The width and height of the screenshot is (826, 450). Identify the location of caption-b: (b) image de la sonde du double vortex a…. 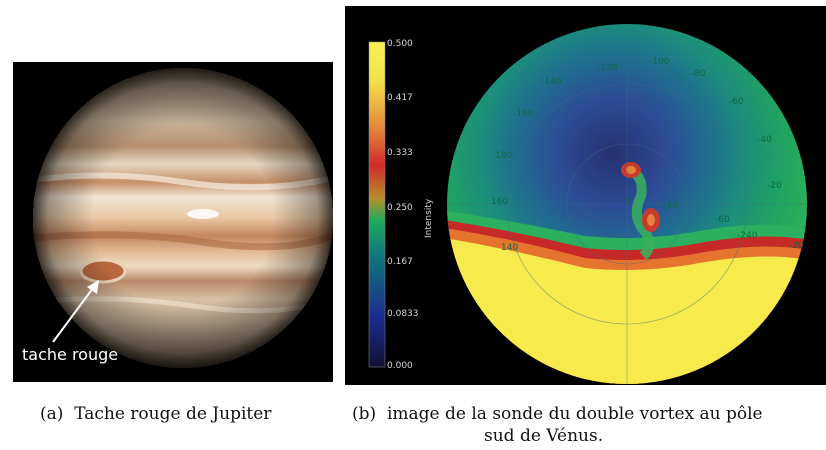
(589, 425).